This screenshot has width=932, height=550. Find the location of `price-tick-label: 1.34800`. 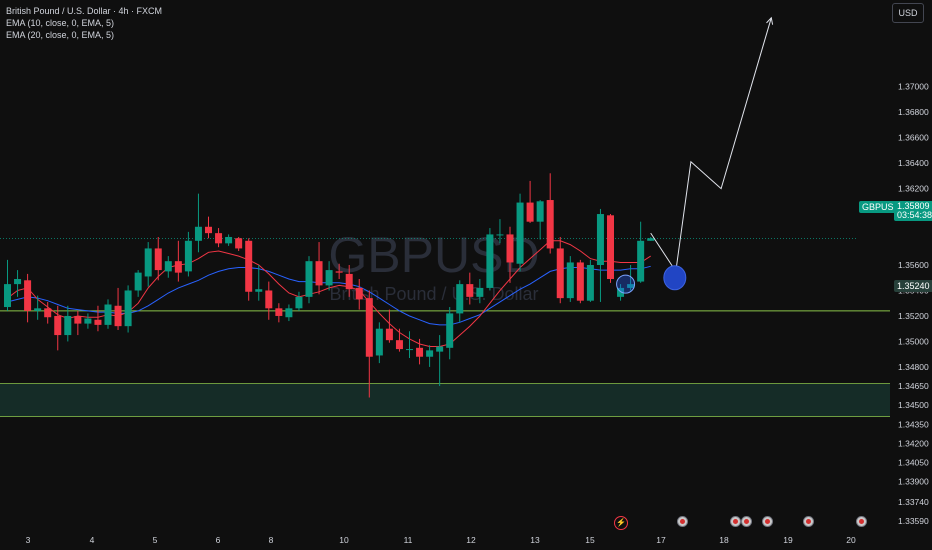

price-tick-label: 1.34800 is located at coordinates (913, 367).